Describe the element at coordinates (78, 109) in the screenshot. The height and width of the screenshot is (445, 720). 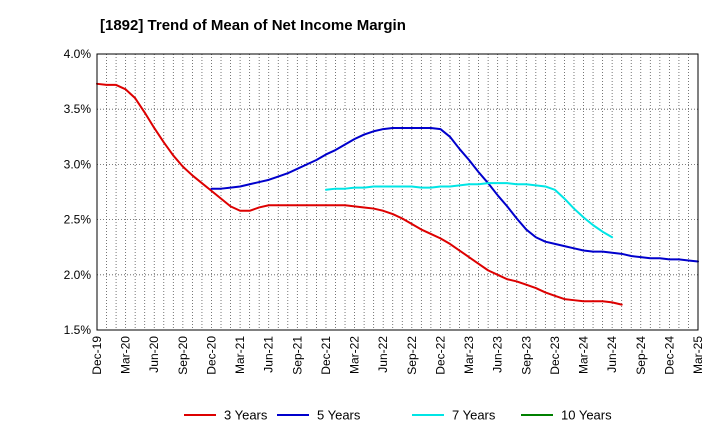
I see `y-tick-label: 3.5%` at that location.